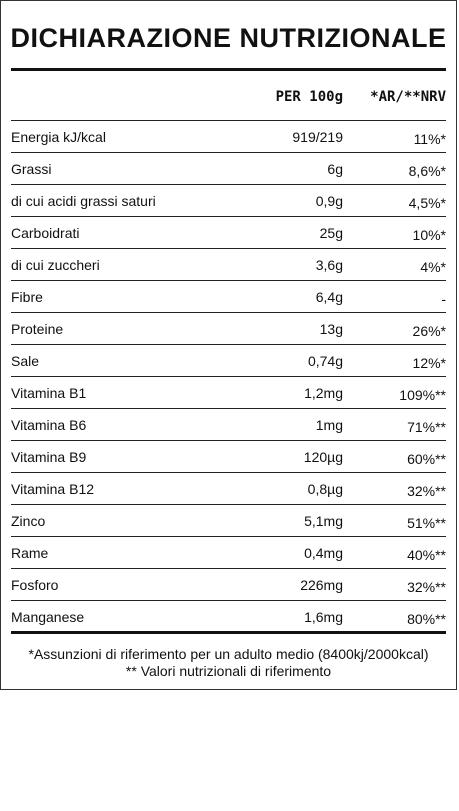  What do you see at coordinates (30, 553) in the screenshot?
I see `nutrient-name: Rame` at bounding box center [30, 553].